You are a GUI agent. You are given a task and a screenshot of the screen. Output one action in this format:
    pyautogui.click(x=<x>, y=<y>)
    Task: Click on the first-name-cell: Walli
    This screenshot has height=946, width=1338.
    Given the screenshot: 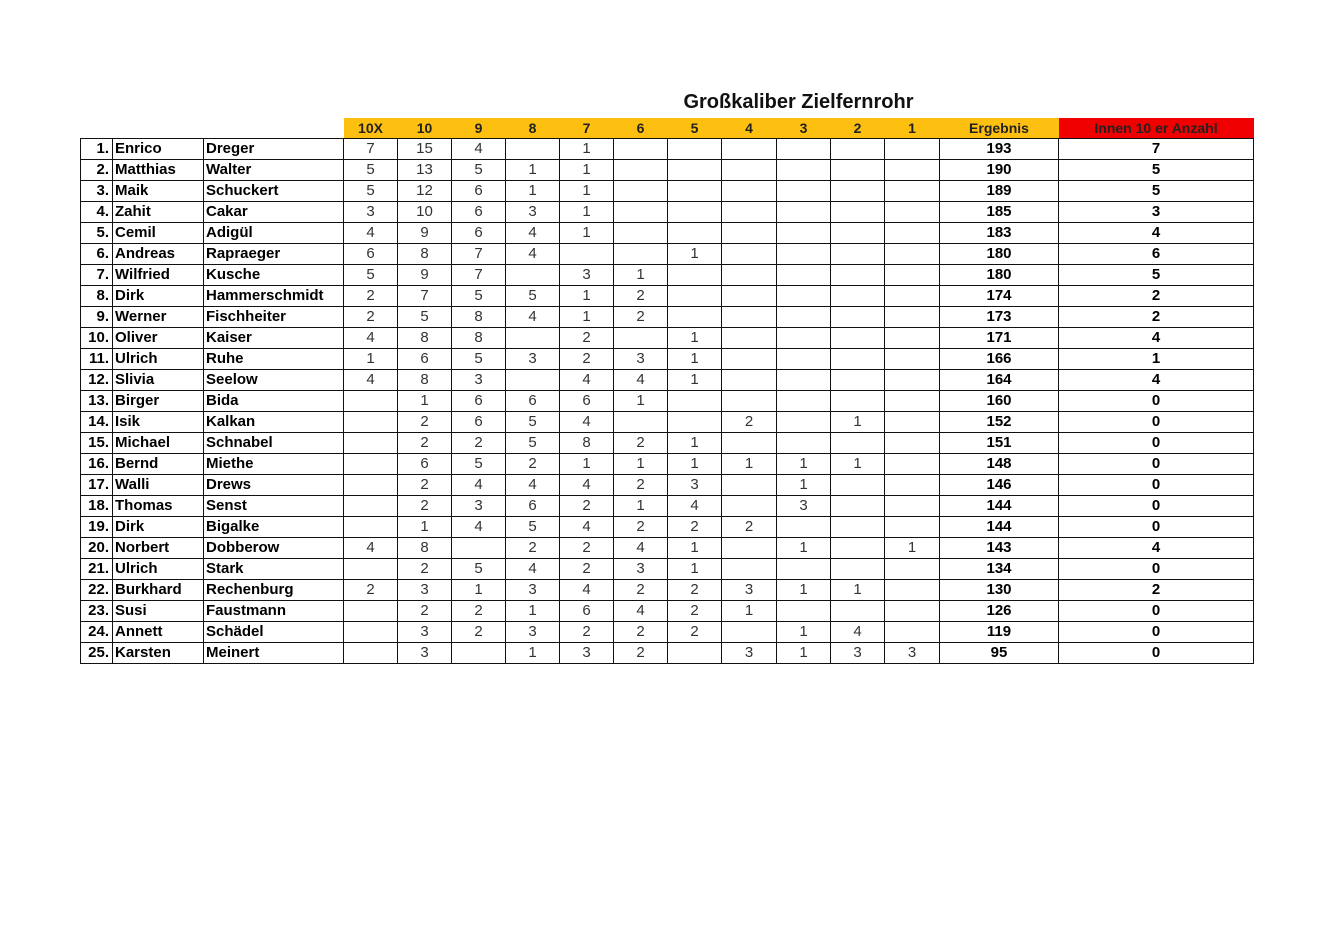 What is the action you would take?
    pyautogui.click(x=158, y=485)
    